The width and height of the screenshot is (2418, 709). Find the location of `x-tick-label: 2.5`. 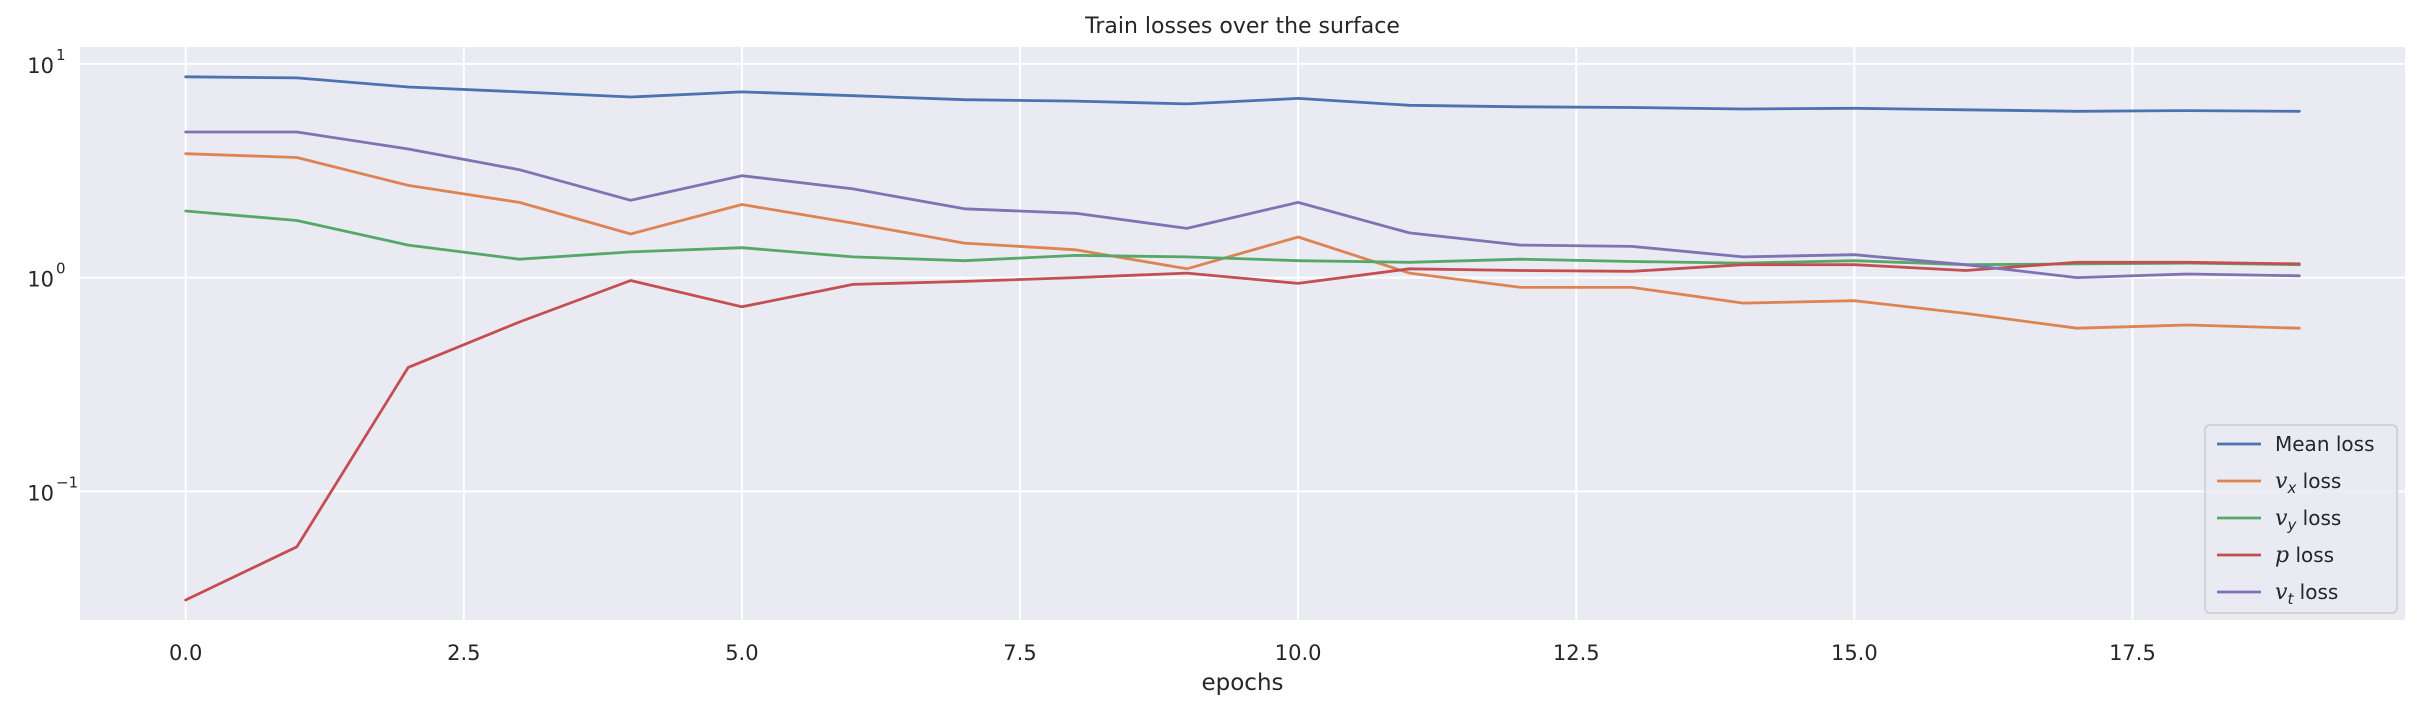

x-tick-label: 2.5 is located at coordinates (463, 653).